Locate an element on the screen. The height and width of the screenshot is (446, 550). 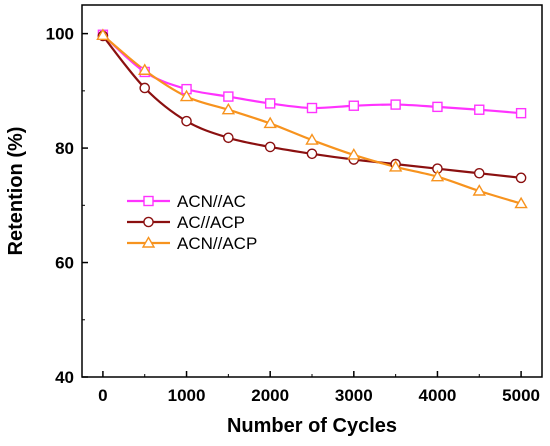
y-axis-title: Retention (%) is located at coordinates (16, 191).